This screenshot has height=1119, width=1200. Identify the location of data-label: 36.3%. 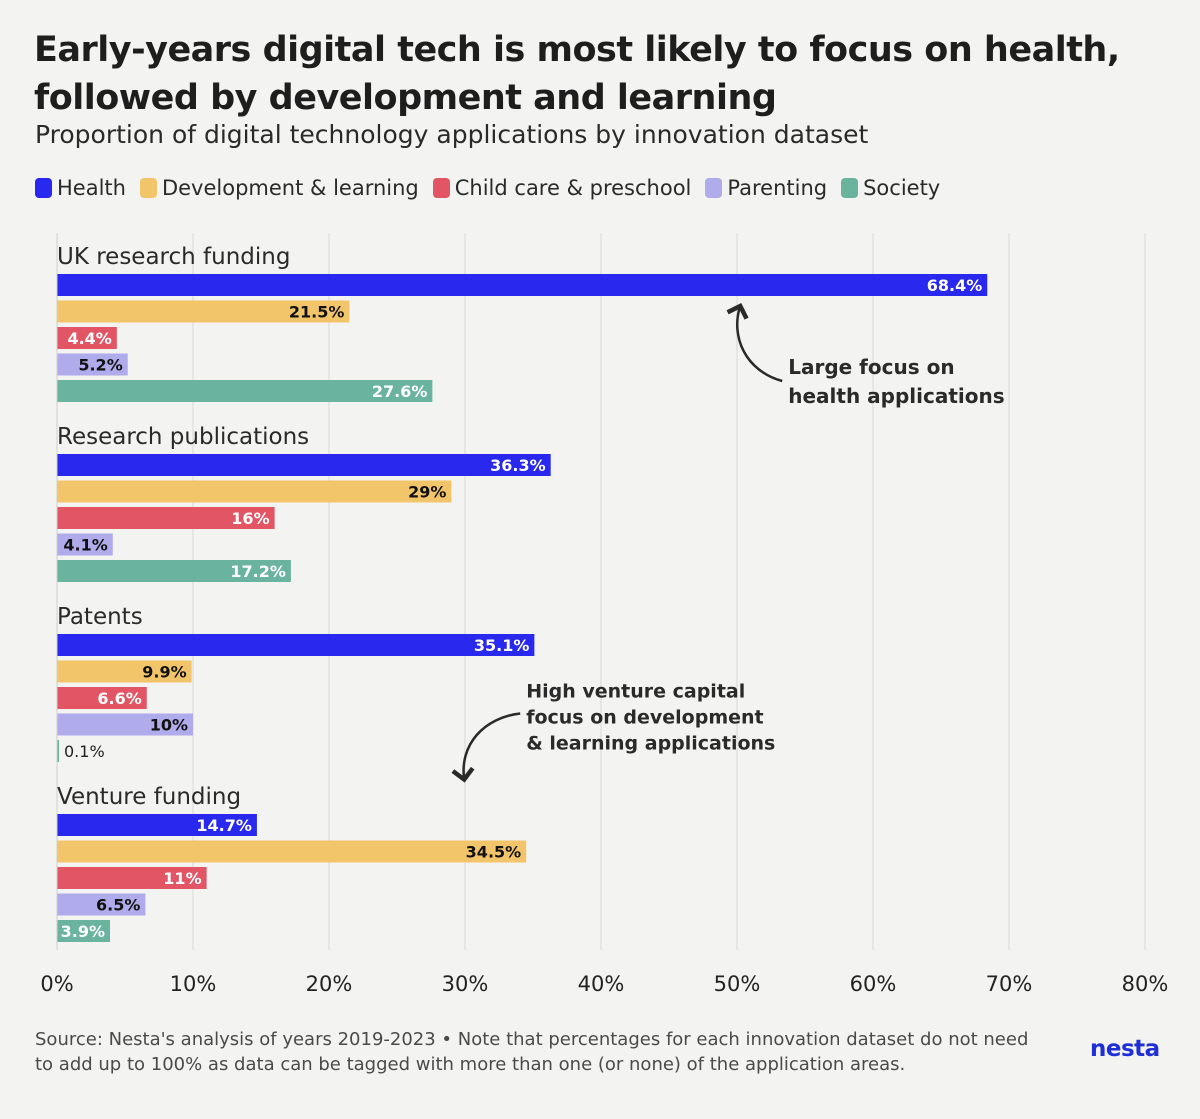
(518, 465).